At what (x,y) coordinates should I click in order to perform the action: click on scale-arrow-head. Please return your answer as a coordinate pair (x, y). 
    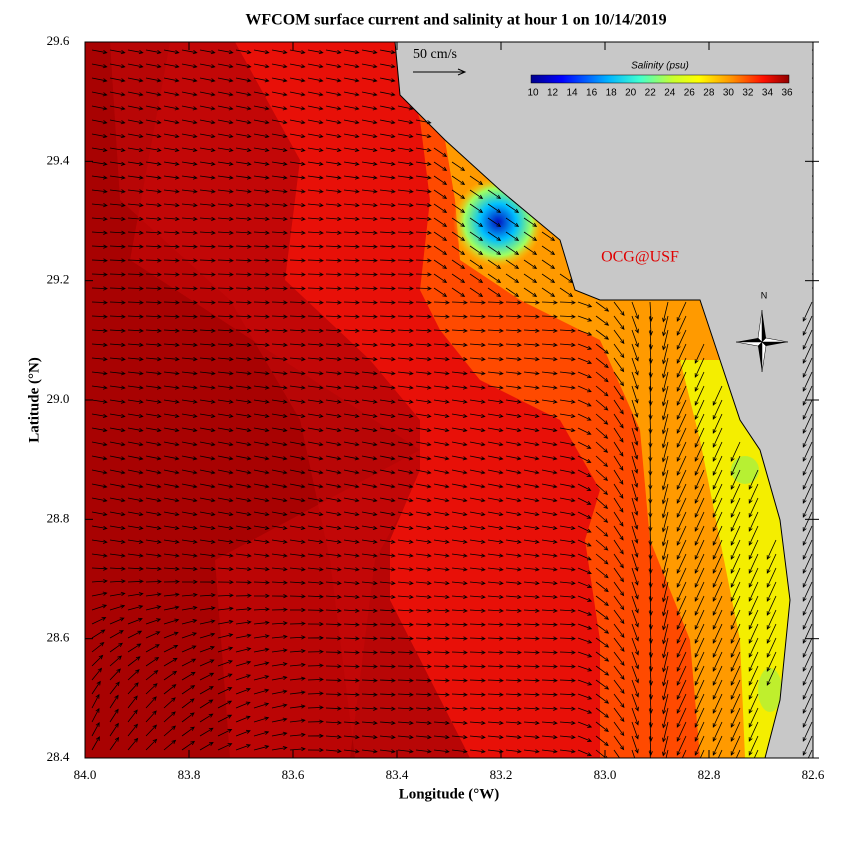
    Looking at the image, I should click on (462, 72).